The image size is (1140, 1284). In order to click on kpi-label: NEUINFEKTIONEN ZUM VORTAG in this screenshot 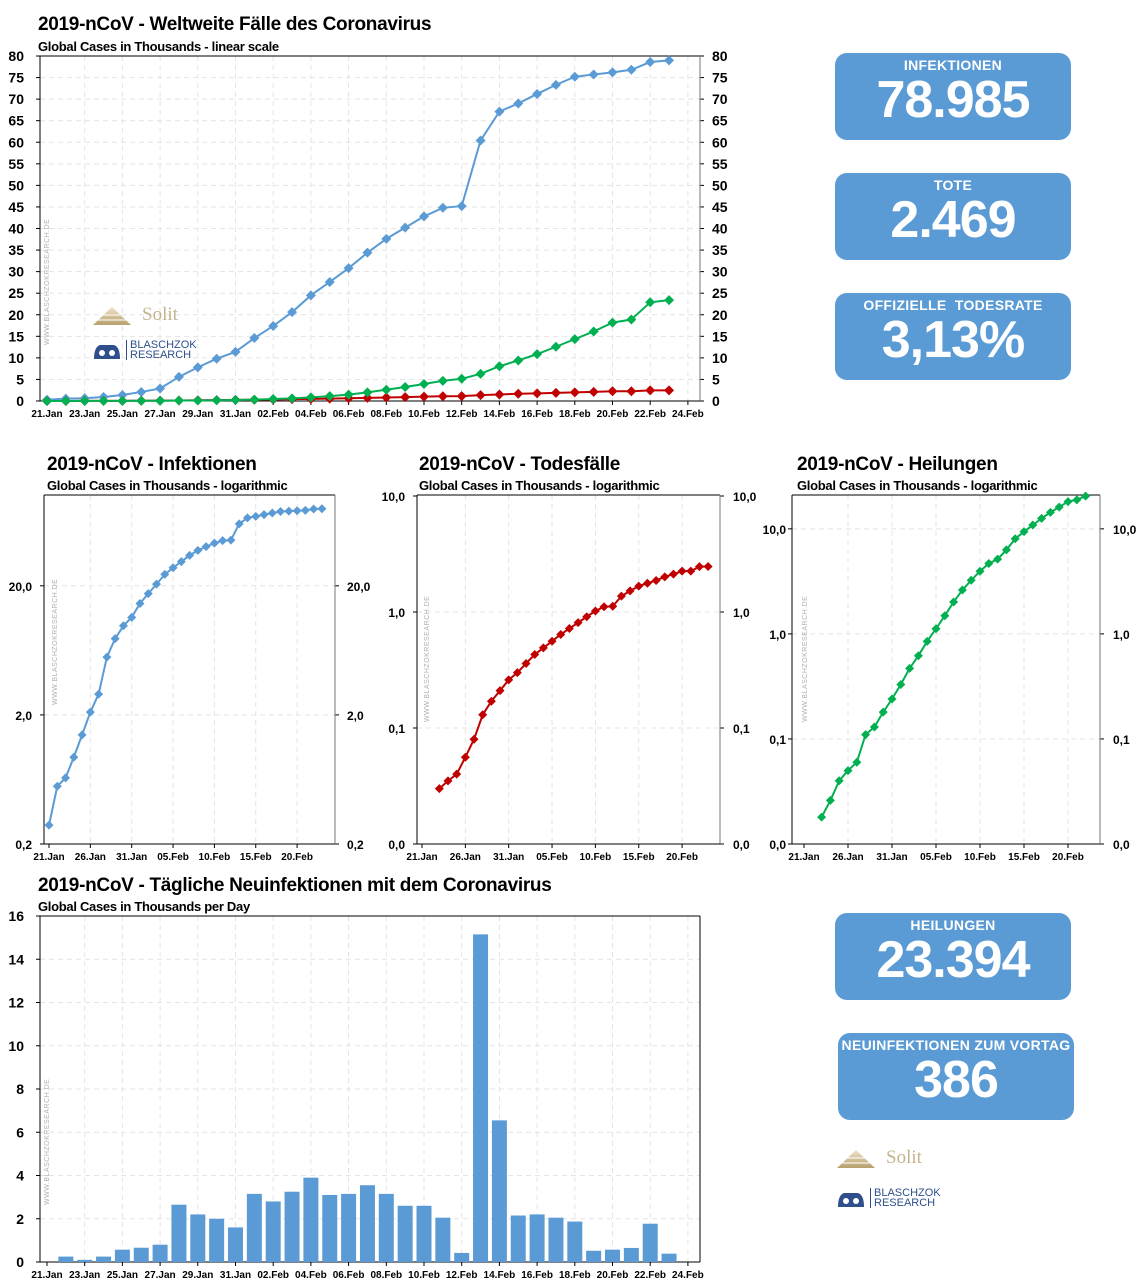, I will do `click(956, 1045)`.